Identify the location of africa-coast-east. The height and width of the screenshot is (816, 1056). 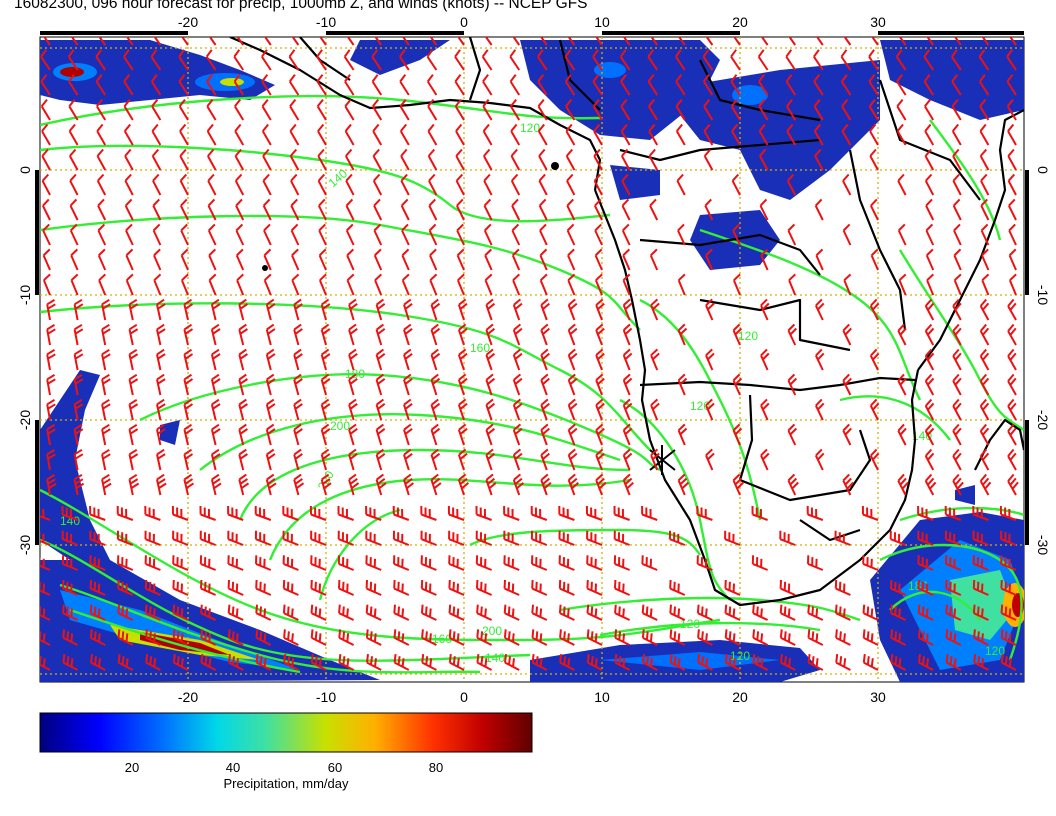
(970, 240).